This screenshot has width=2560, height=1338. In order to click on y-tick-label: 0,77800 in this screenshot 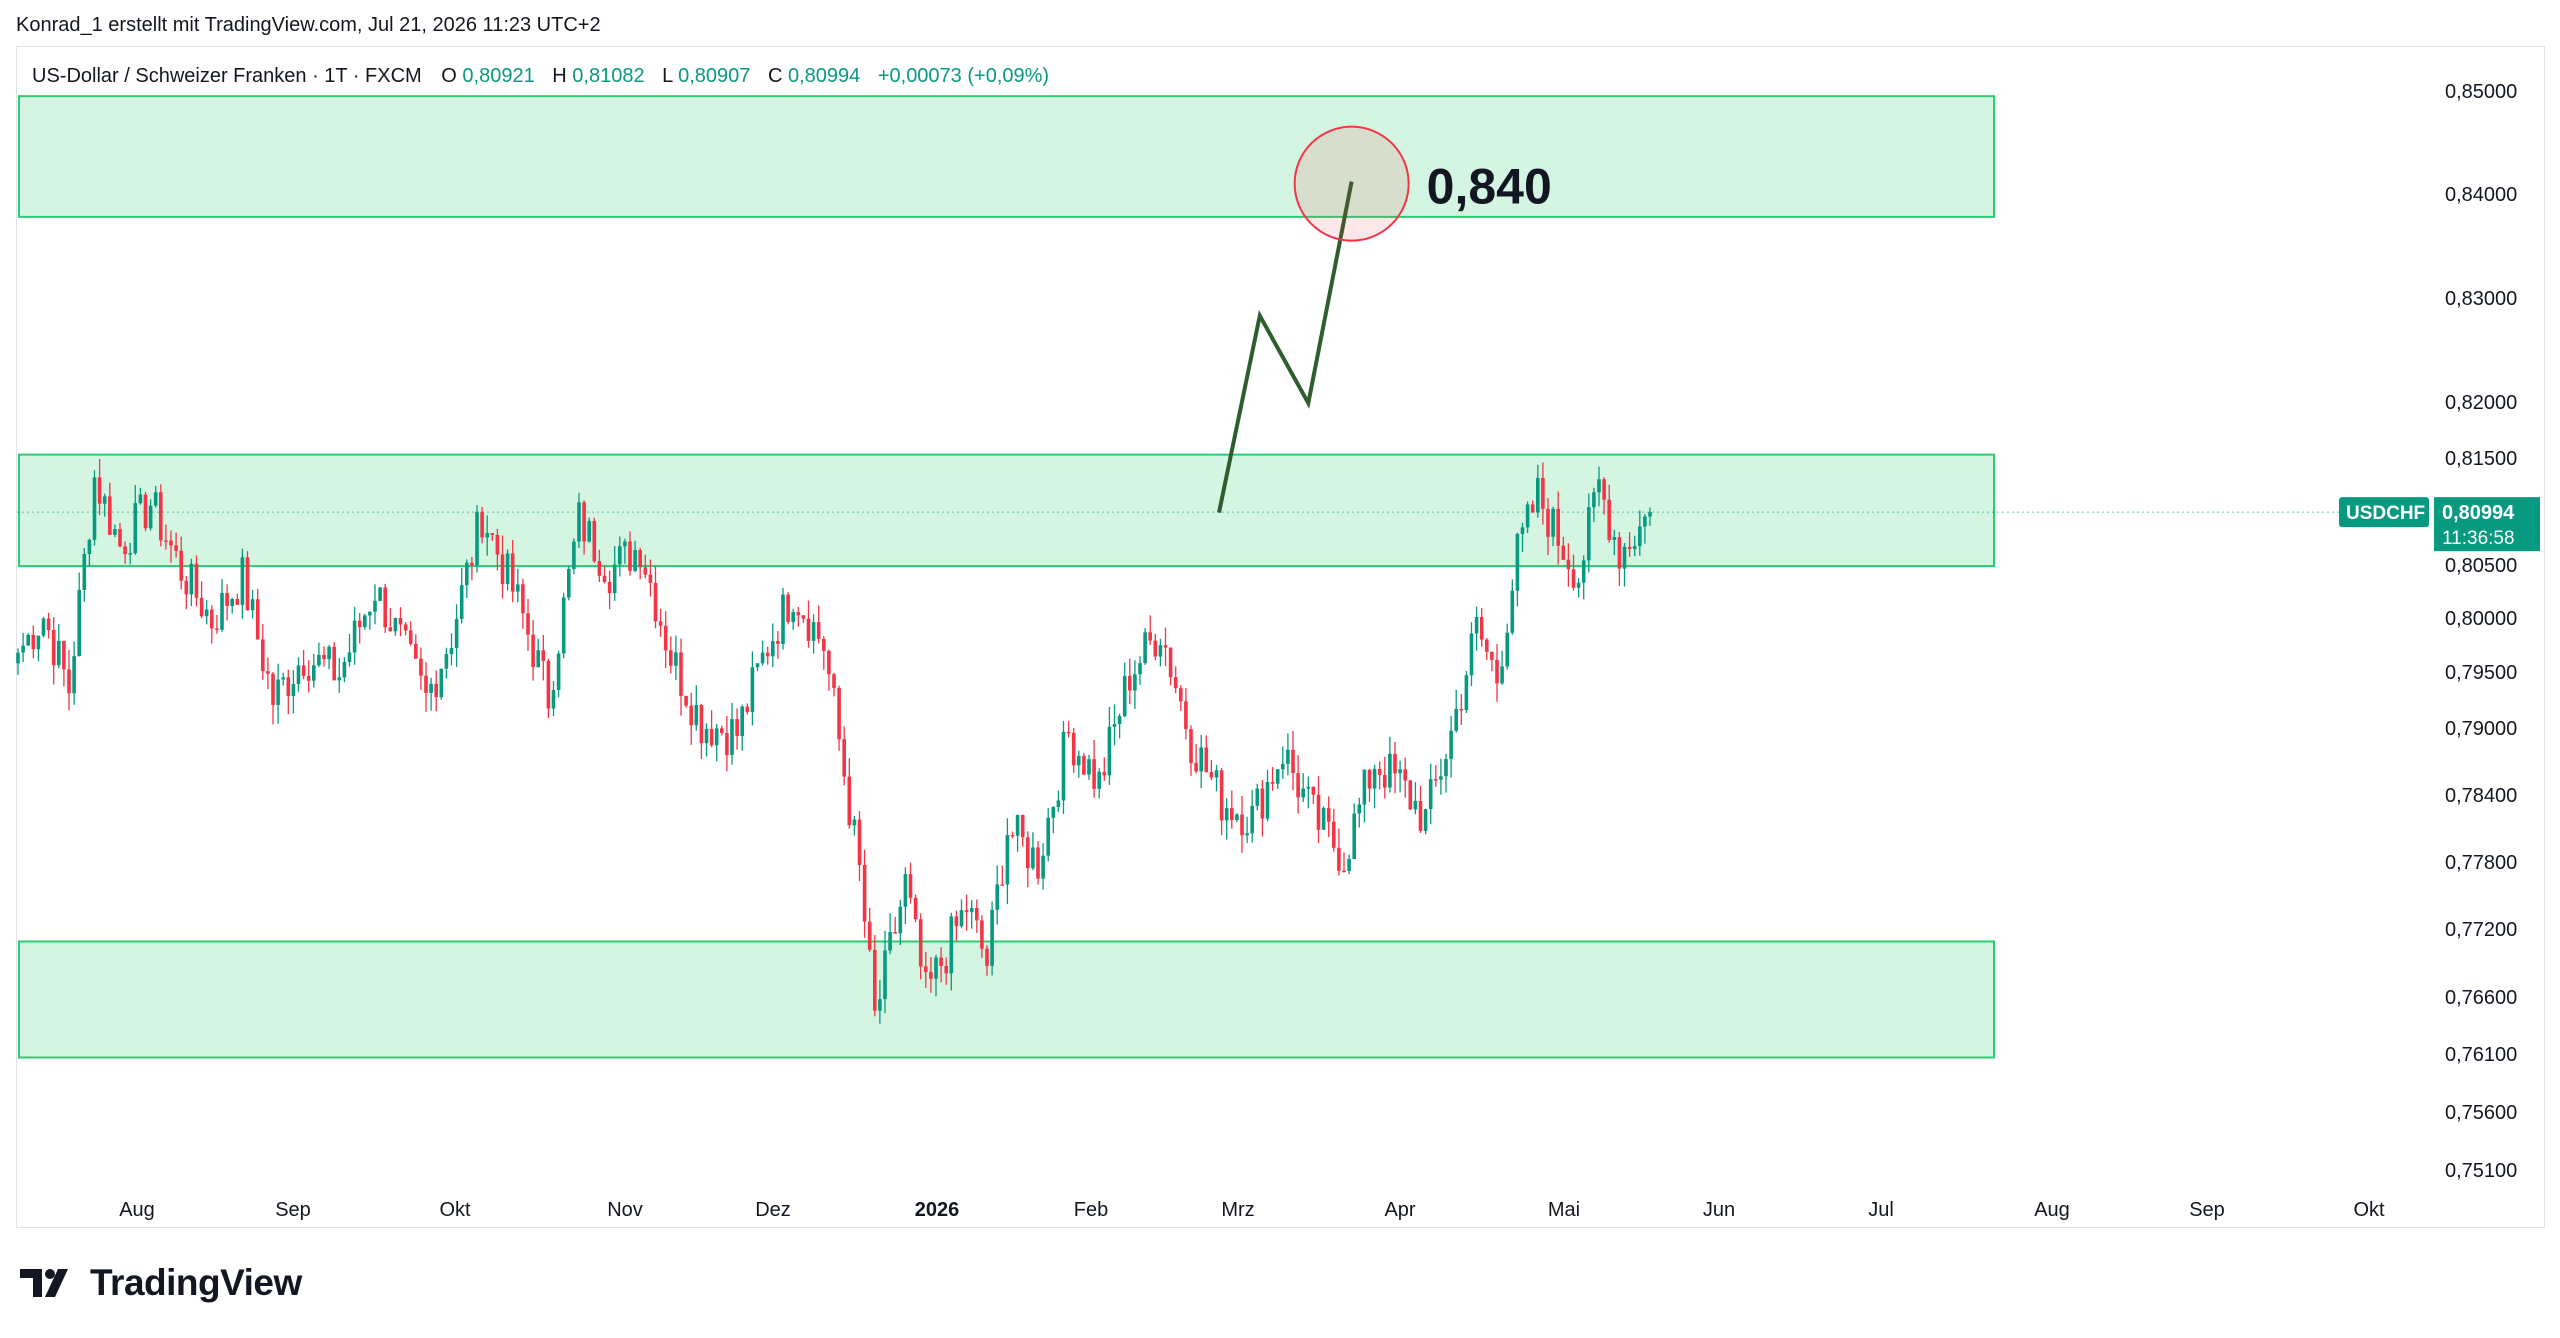, I will do `click(2481, 863)`.